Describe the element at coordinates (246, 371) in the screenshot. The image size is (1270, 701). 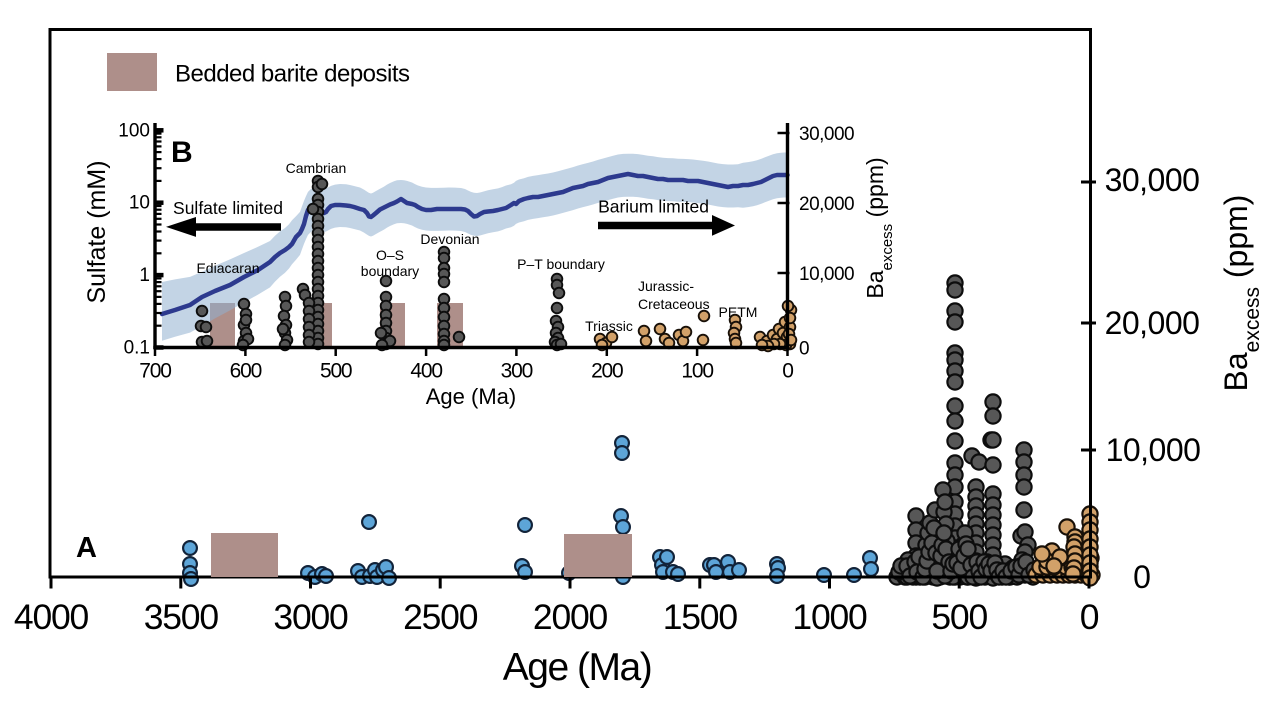
I see `svg-text: 600` at that location.